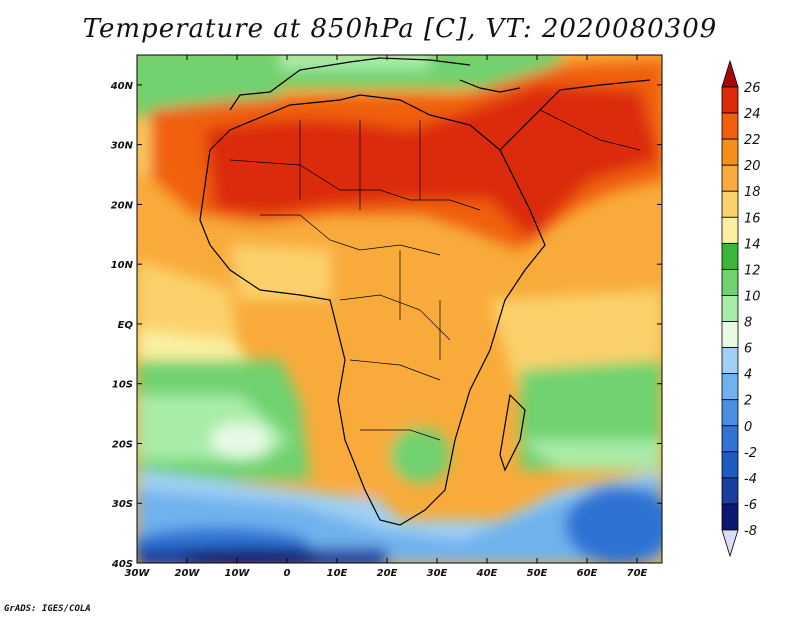 Image resolution: width=800 pixels, height=618 pixels. Describe the element at coordinates (487, 573) in the screenshot. I see `lon-tick-label: 40E` at that location.